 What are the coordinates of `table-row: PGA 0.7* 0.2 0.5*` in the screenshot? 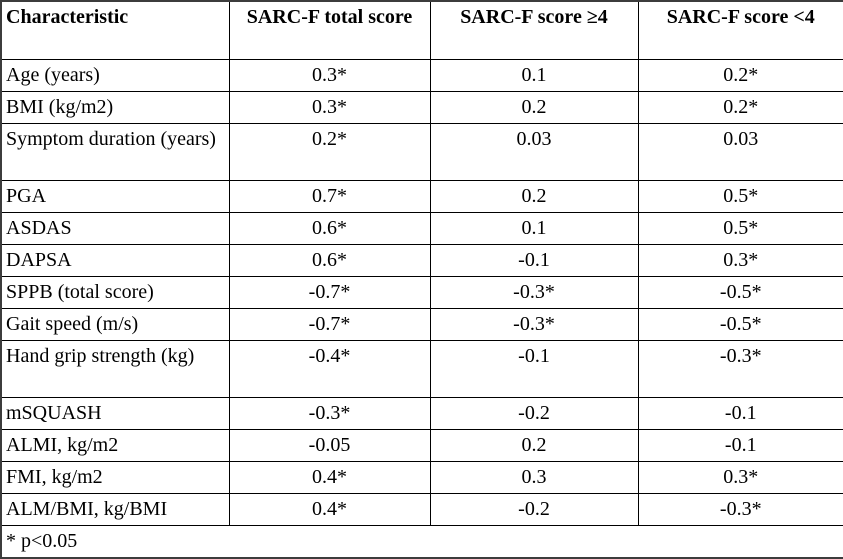 It's located at (421, 196).